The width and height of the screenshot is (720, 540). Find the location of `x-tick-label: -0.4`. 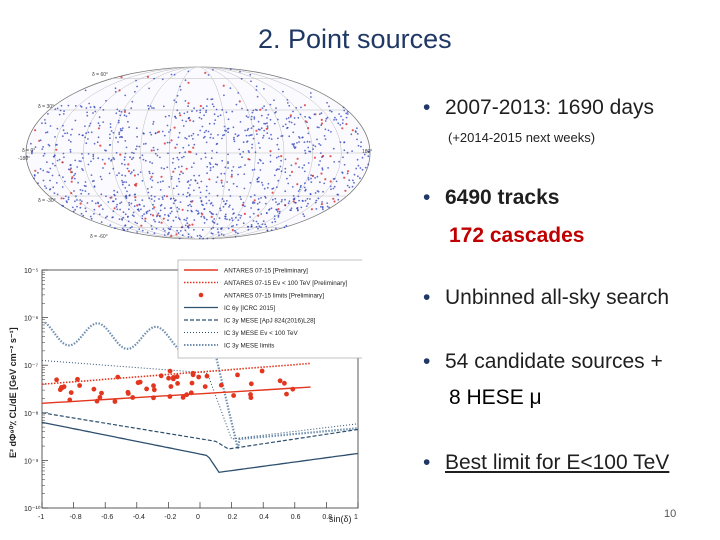

x-tick-label: -0.4 is located at coordinates (139, 517).